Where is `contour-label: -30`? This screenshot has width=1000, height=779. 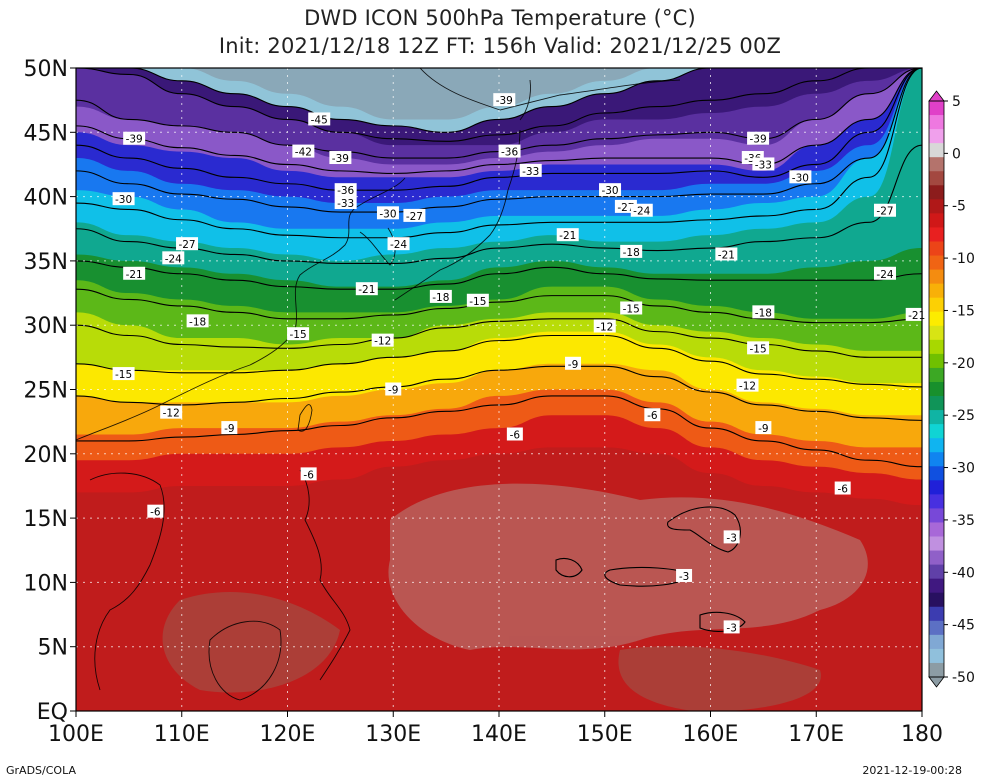
contour-label: -30 is located at coordinates (610, 190).